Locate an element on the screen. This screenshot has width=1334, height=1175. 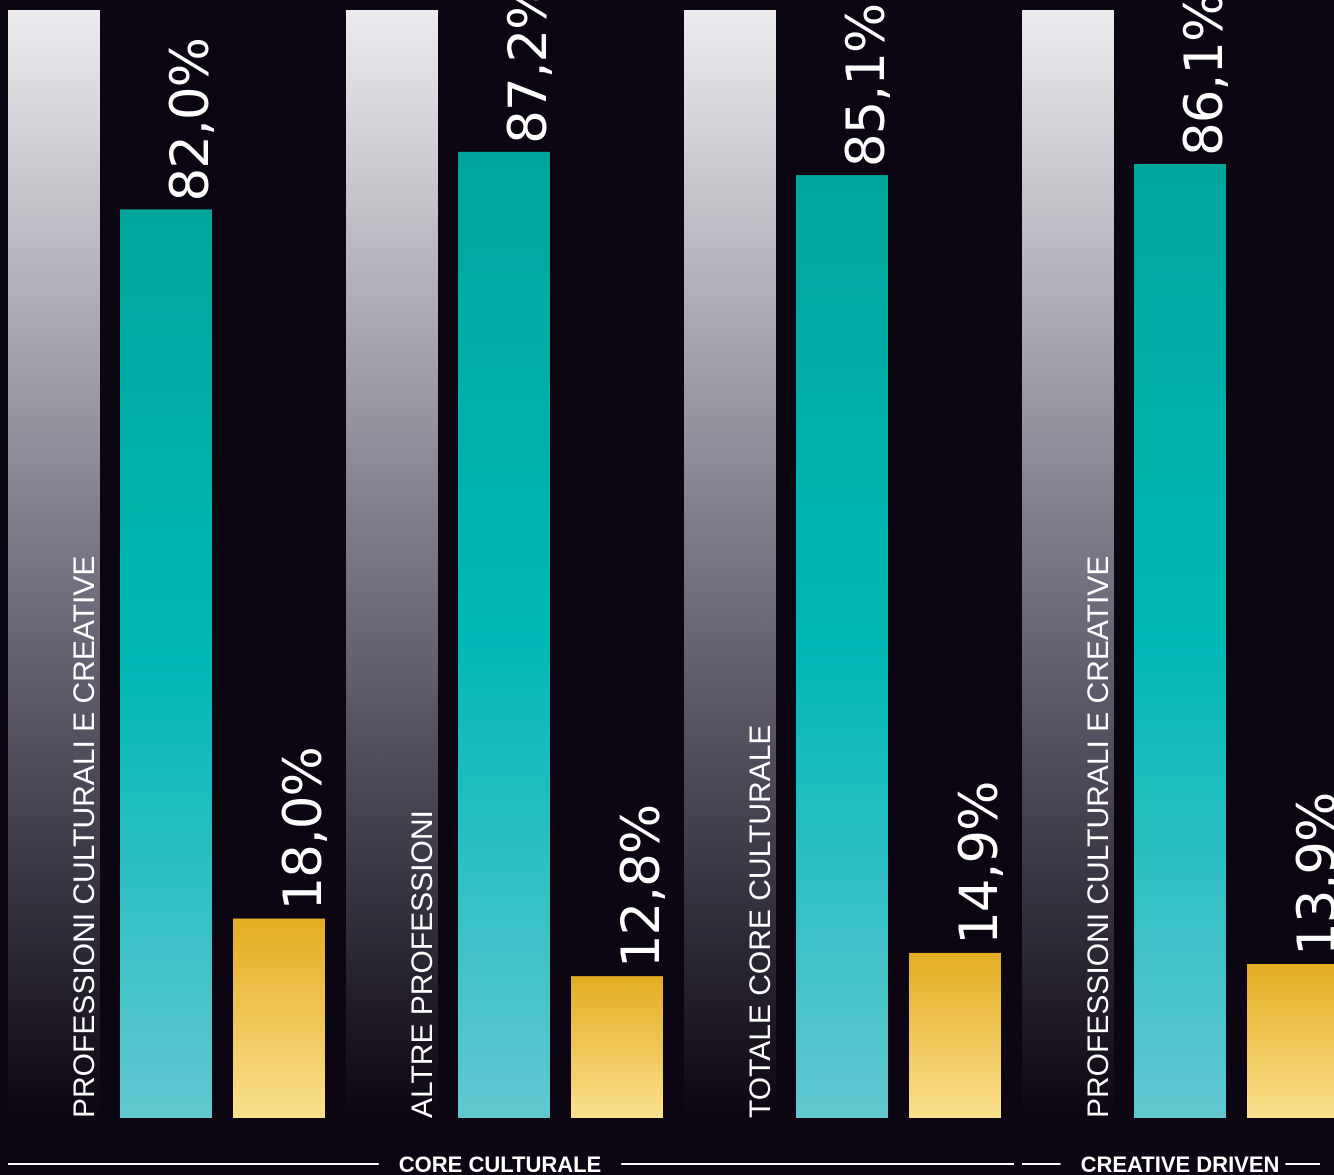
category-label-2: ALTRE PROFESSIONI is located at coordinates (422, 964).